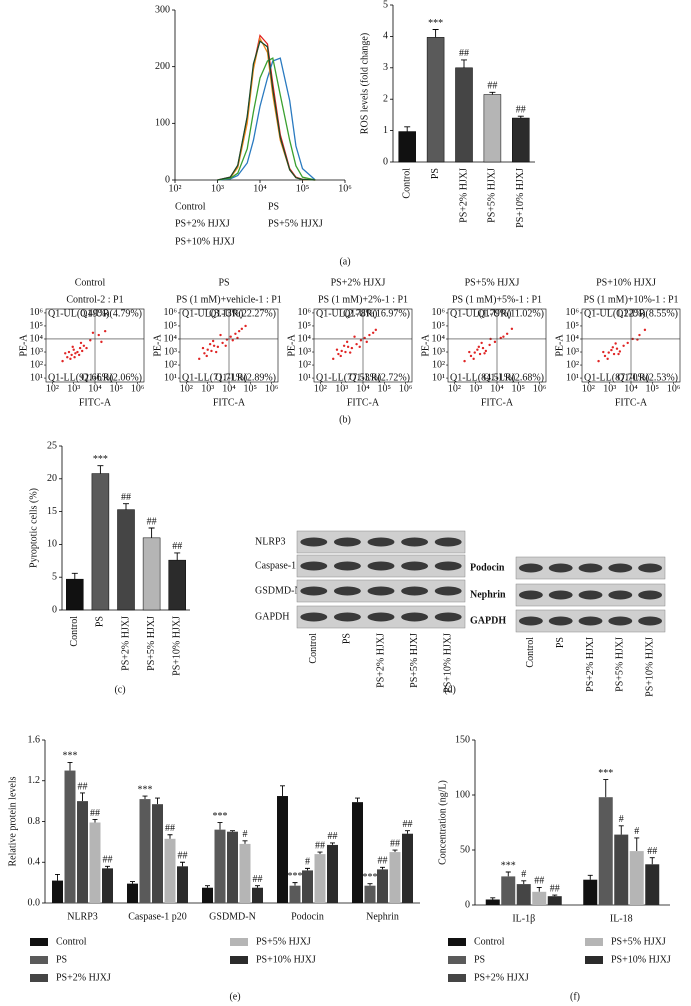  I want to click on lane-label: PS+2% HJXJ, so click(590, 664).